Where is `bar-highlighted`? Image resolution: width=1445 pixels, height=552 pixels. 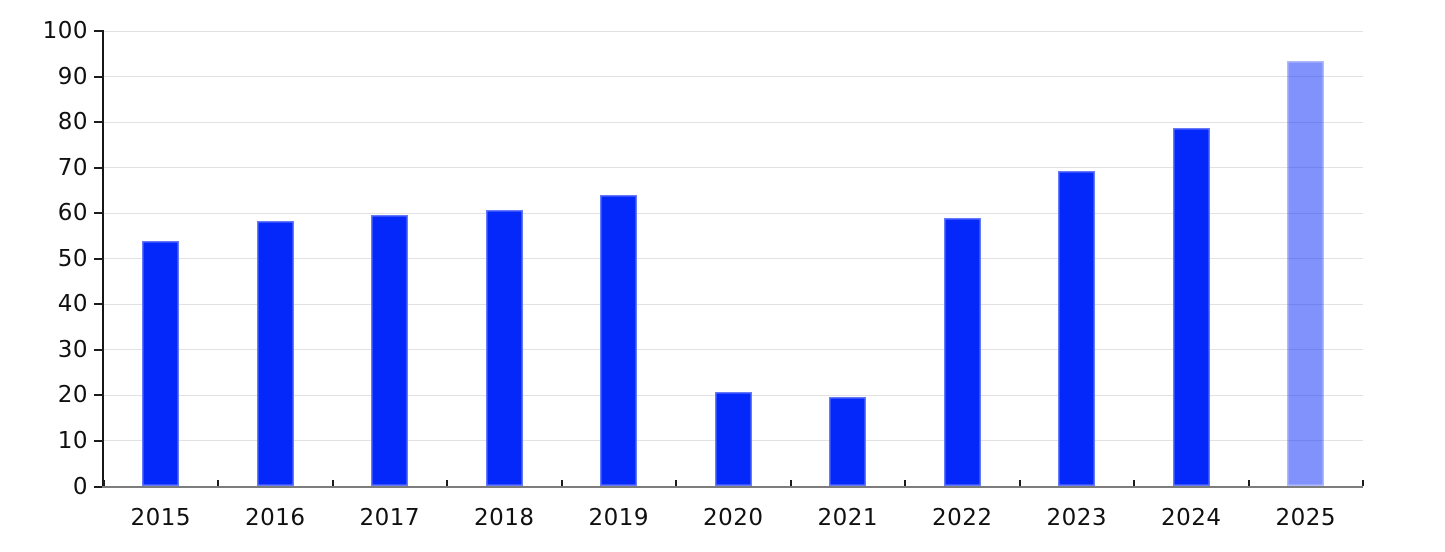
bar-highlighted is located at coordinates (1306, 274).